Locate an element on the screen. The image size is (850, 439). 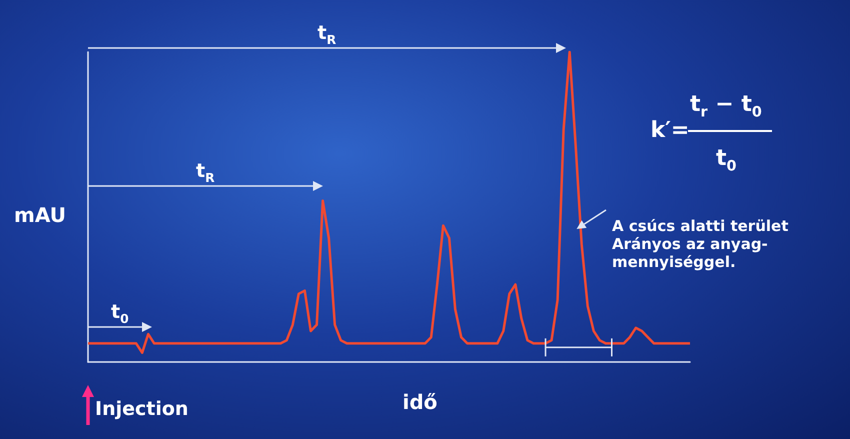
y-axis-title: mAU is located at coordinates (40, 215).